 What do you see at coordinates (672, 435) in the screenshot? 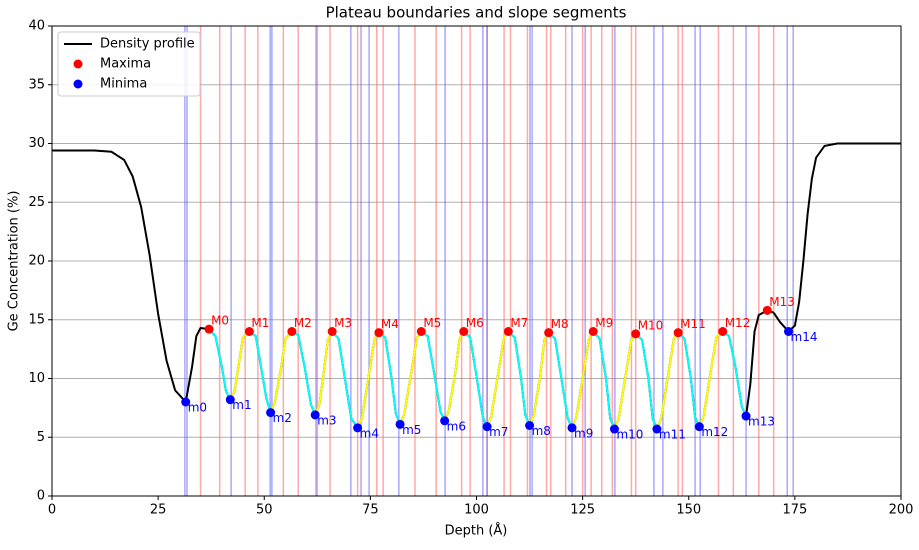
I see `minimum-label: m11` at bounding box center [672, 435].